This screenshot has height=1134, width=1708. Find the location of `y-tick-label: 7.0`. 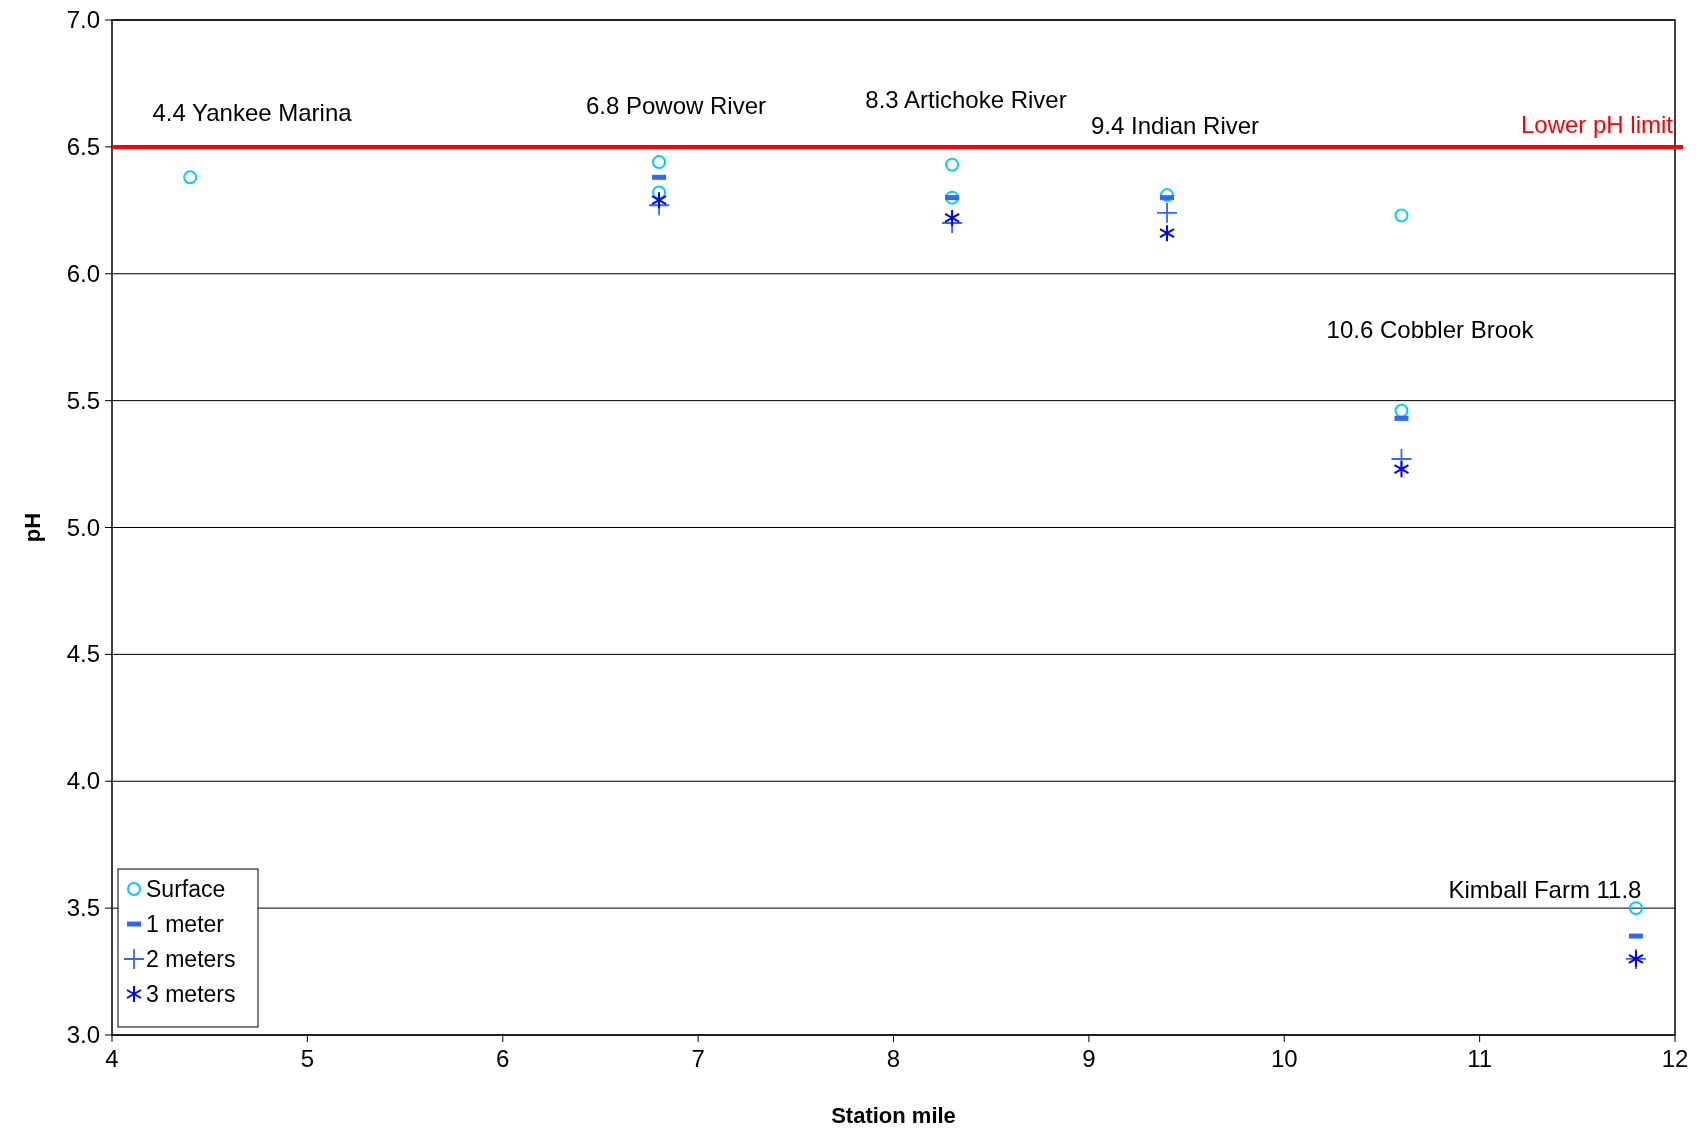

y-tick-label: 7.0 is located at coordinates (83, 19).